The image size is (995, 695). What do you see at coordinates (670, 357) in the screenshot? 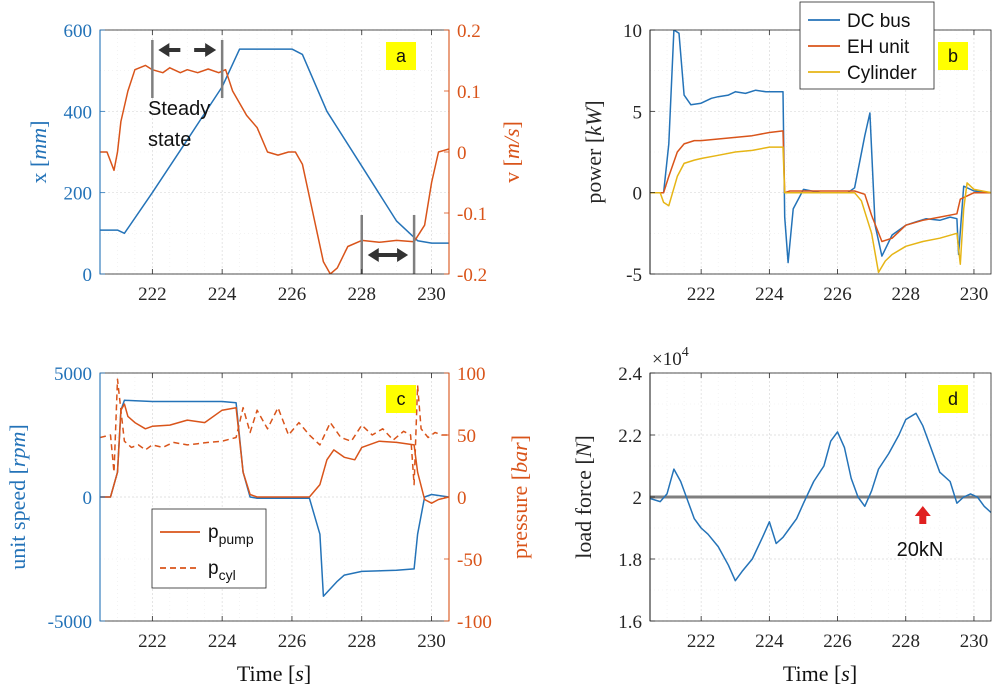
I see `panel-d-exponent-label: ×10⁴` at bounding box center [670, 357].